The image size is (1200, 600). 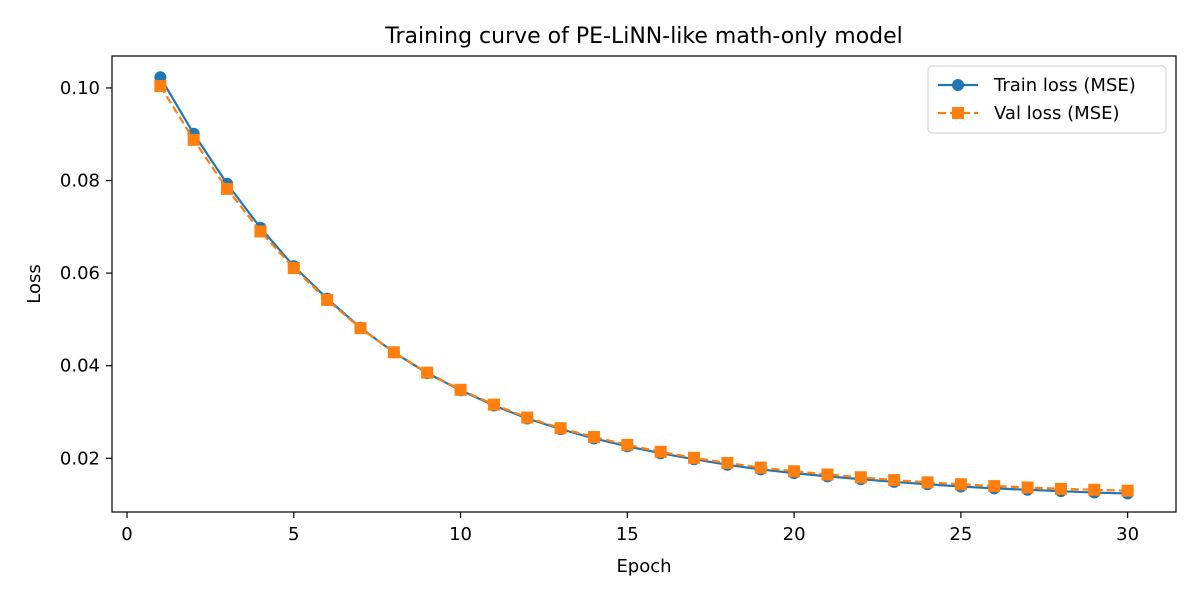 What do you see at coordinates (126, 534) in the screenshot?
I see `x-tick-label: 0` at bounding box center [126, 534].